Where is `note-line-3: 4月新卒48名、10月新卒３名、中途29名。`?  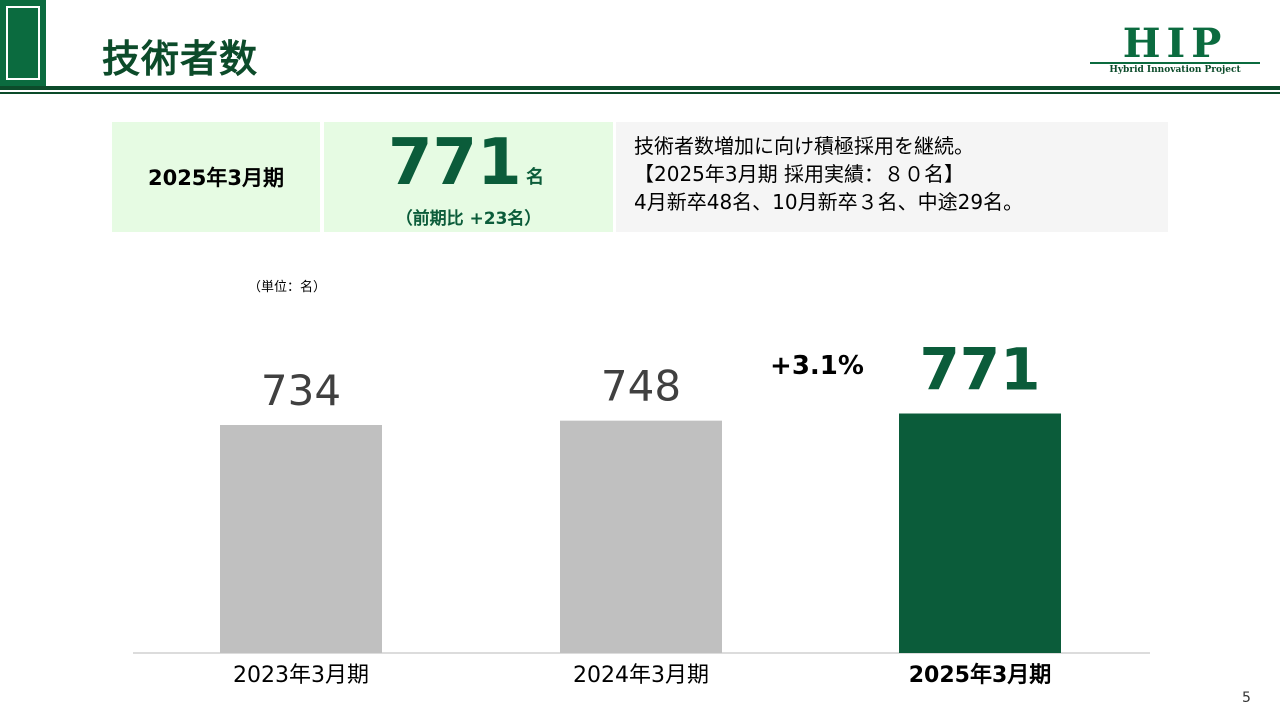 note-line-3: 4月新卒48名、10月新卒３名、中途29名。 is located at coordinates (829, 202).